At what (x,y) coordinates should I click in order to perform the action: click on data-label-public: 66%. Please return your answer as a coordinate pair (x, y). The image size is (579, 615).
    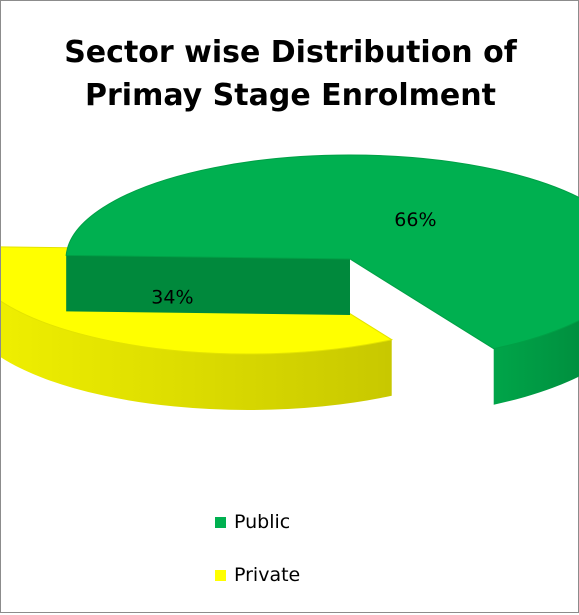
    Looking at the image, I should click on (415, 220).